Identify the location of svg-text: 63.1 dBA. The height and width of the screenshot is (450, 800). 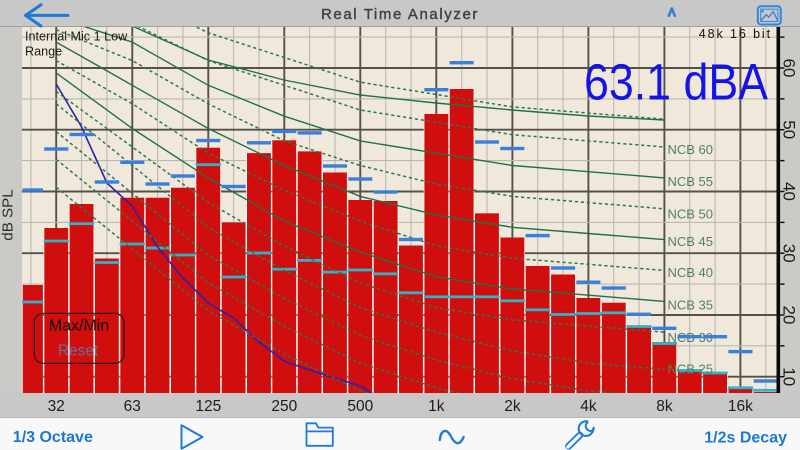
(676, 82).